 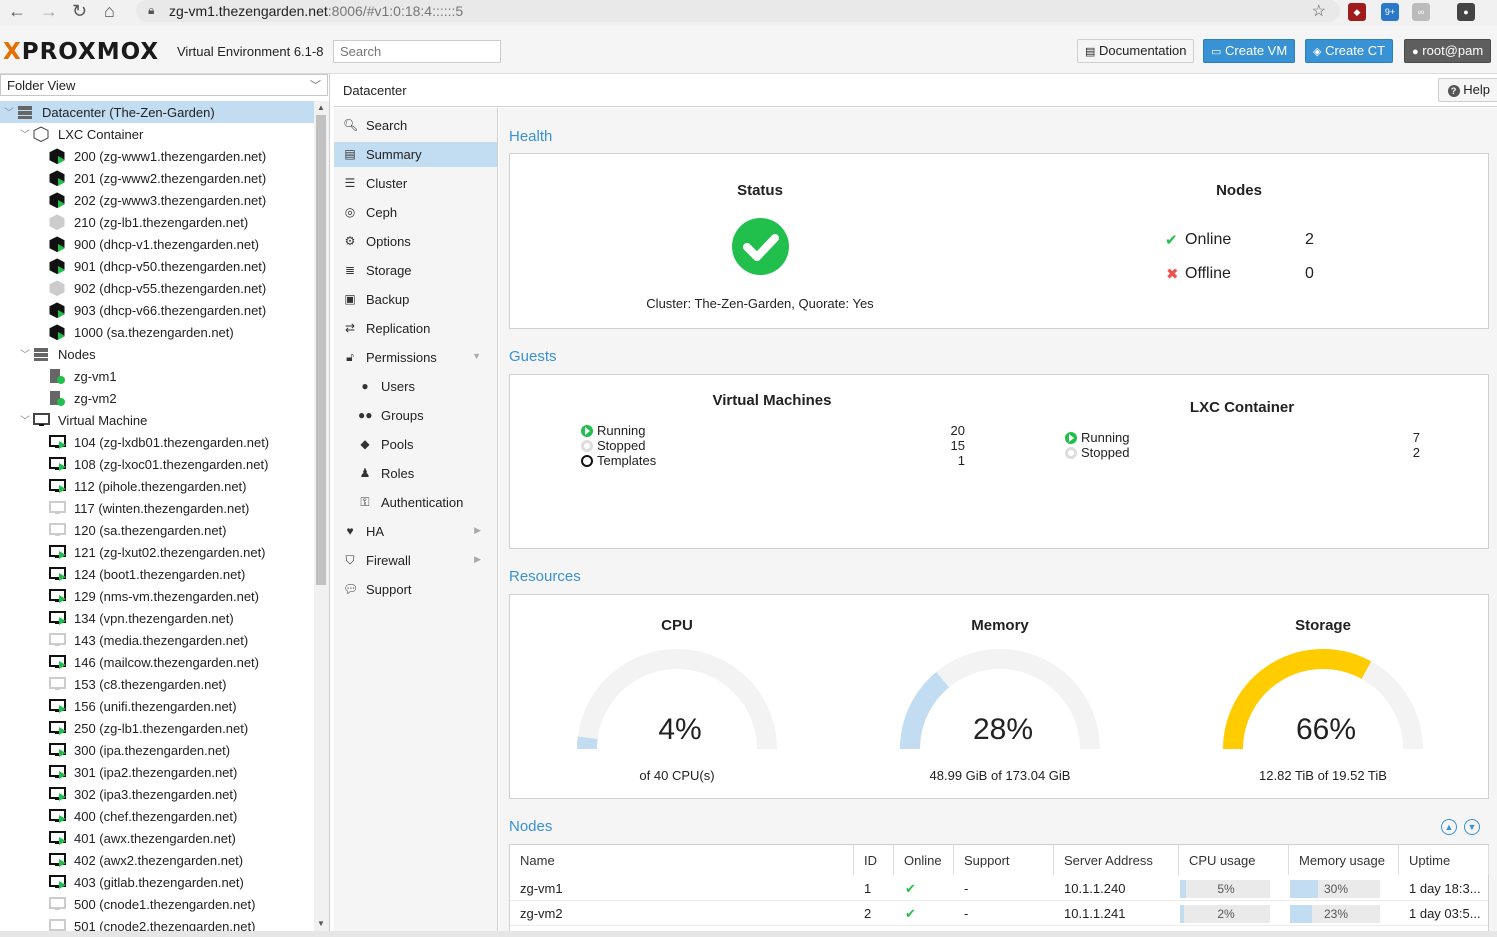 What do you see at coordinates (321, 350) in the screenshot?
I see `scrollbar-thumb` at bounding box center [321, 350].